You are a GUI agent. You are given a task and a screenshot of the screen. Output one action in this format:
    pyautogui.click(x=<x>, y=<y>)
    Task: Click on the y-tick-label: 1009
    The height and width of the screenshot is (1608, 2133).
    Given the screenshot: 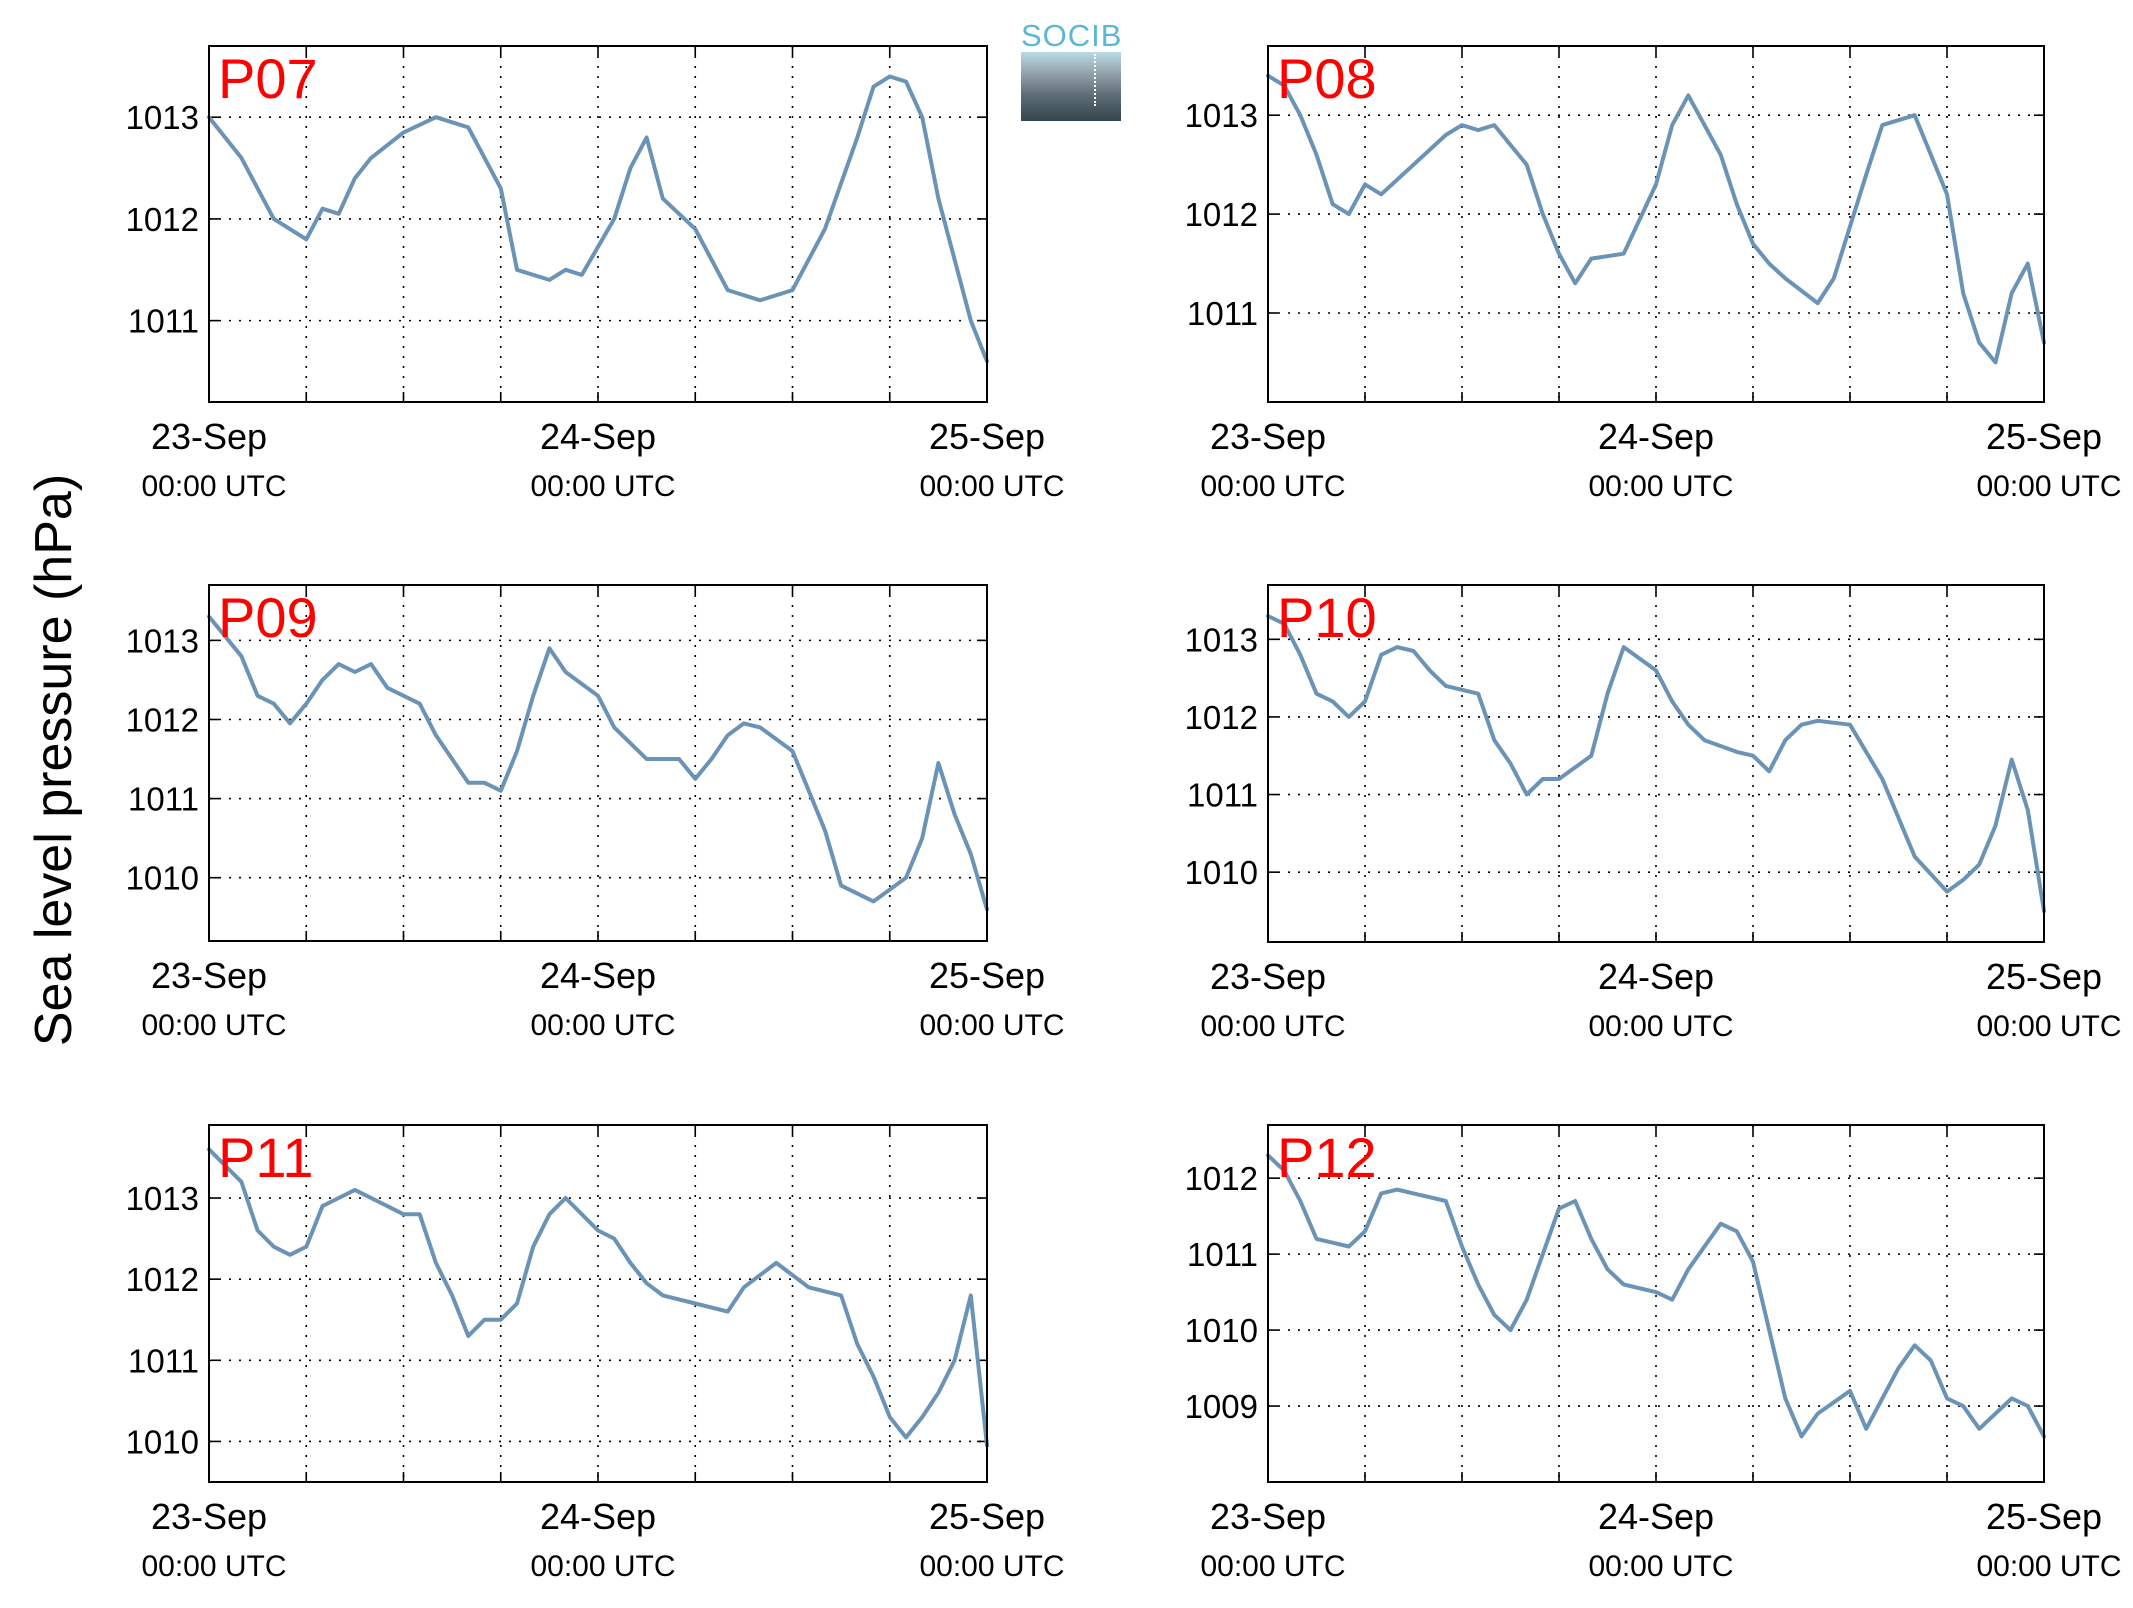 What is the action you would take?
    pyautogui.click(x=1221, y=1406)
    